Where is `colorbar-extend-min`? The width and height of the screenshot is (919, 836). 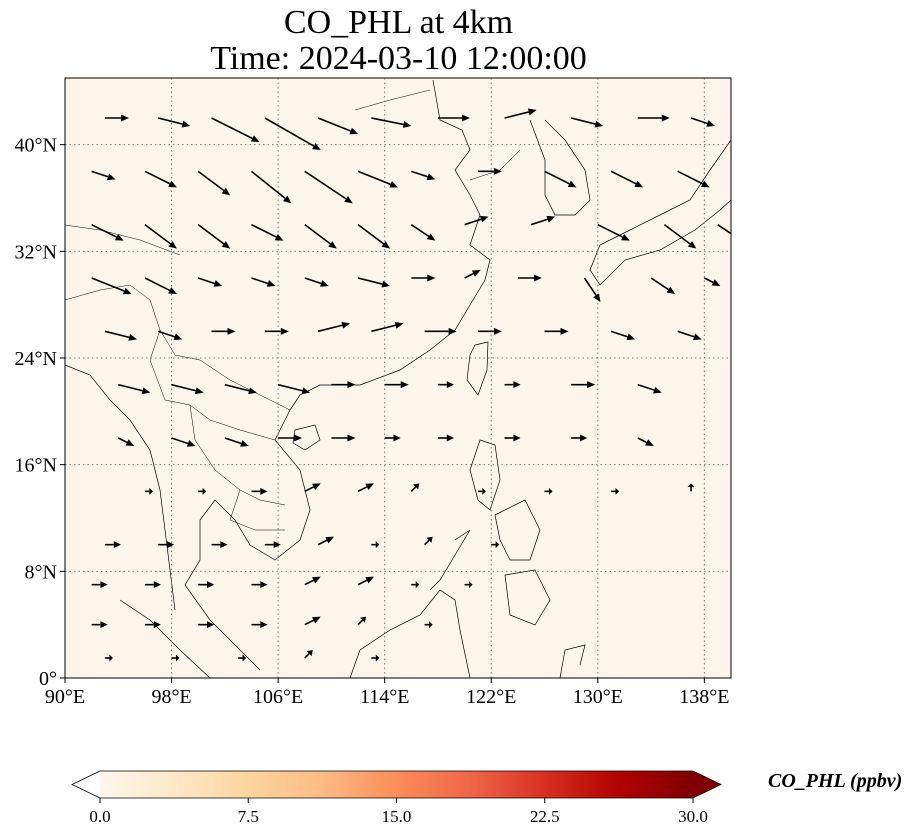 colorbar-extend-min is located at coordinates (86, 784).